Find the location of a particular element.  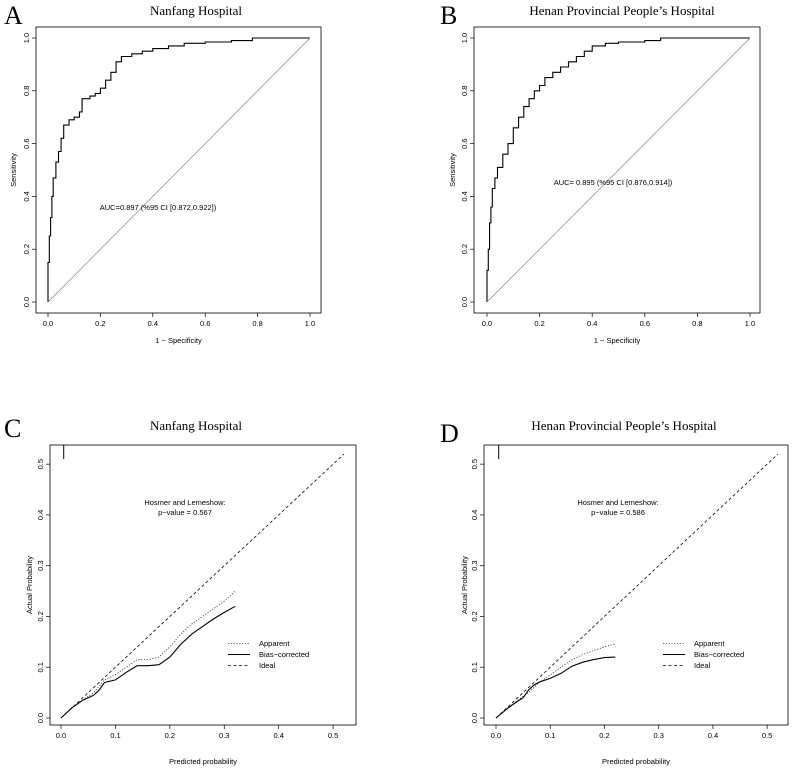

hosmer-lemeshow-annotation: p−value = 0.567 is located at coordinates (185, 512).